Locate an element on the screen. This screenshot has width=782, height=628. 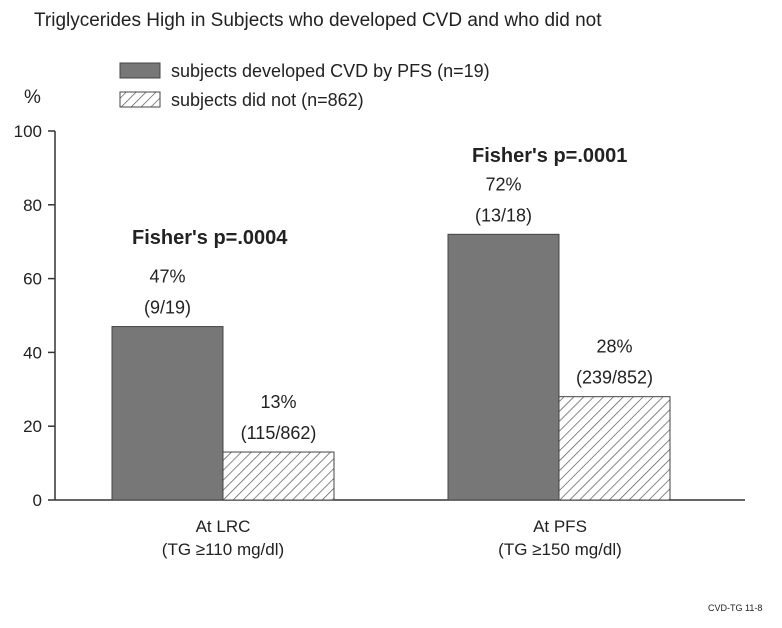
fisher-annotation-lrc: Fisher's p=.0004 is located at coordinates (210, 238).